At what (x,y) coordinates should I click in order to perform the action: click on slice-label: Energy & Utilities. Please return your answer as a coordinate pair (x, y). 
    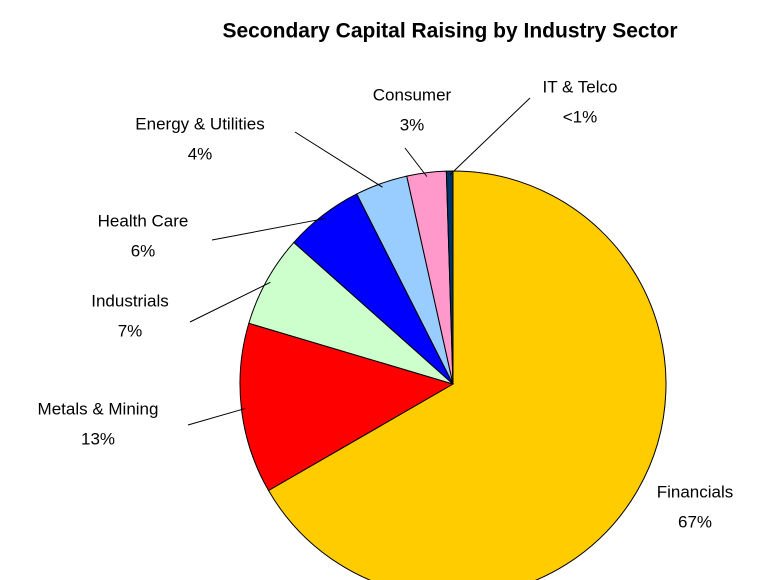
    Looking at the image, I should click on (199, 123).